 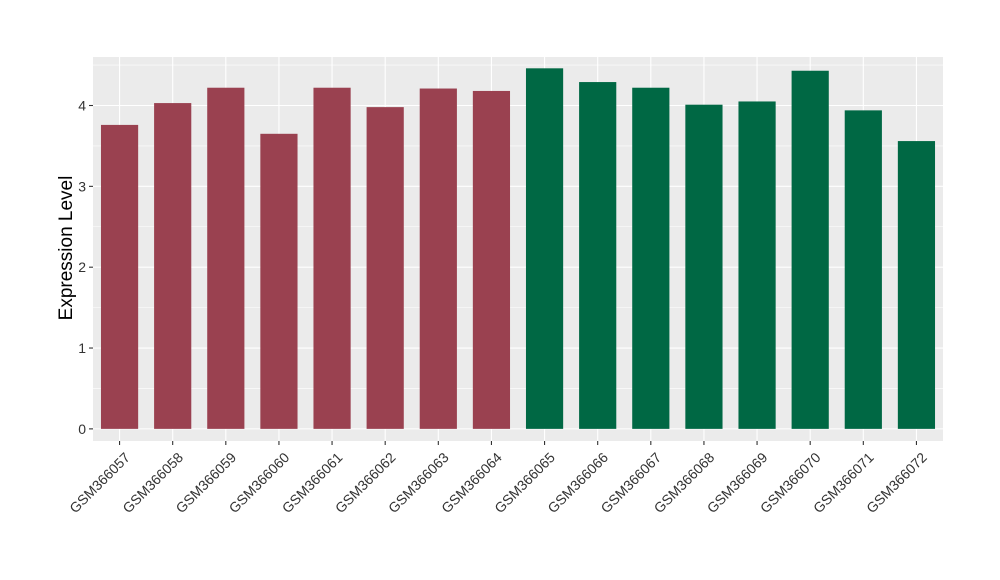 I want to click on bar-gsm366069, so click(x=757, y=265).